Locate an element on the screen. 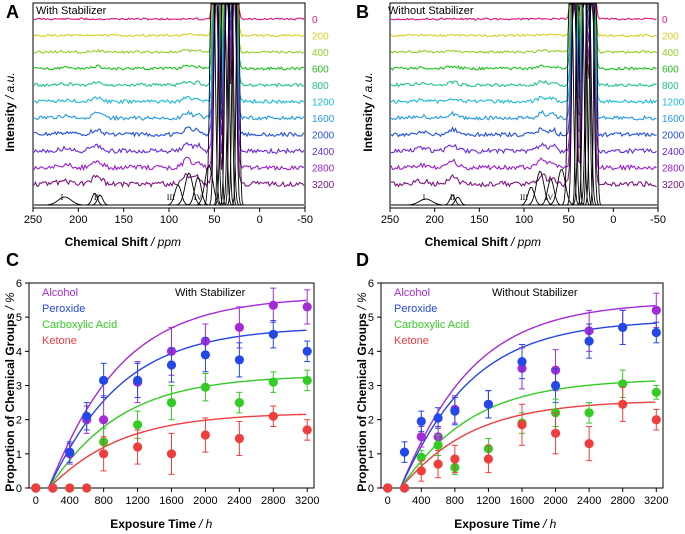 This screenshot has height=534, width=685. nmr-peak-label: III is located at coordinates (171, 197).